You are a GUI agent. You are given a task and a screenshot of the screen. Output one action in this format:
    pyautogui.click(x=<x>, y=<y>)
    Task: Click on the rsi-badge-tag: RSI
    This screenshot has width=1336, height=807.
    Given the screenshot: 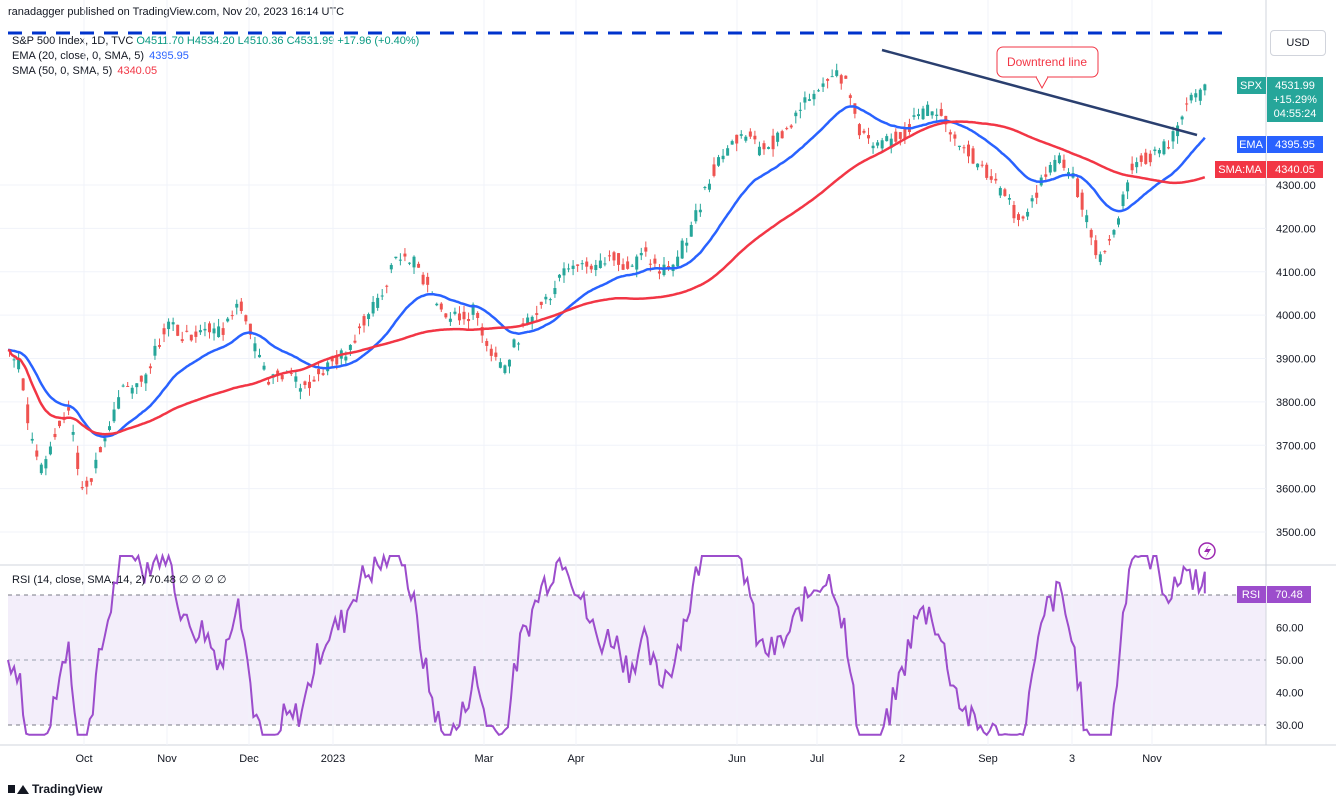 What is the action you would take?
    pyautogui.click(x=1251, y=595)
    